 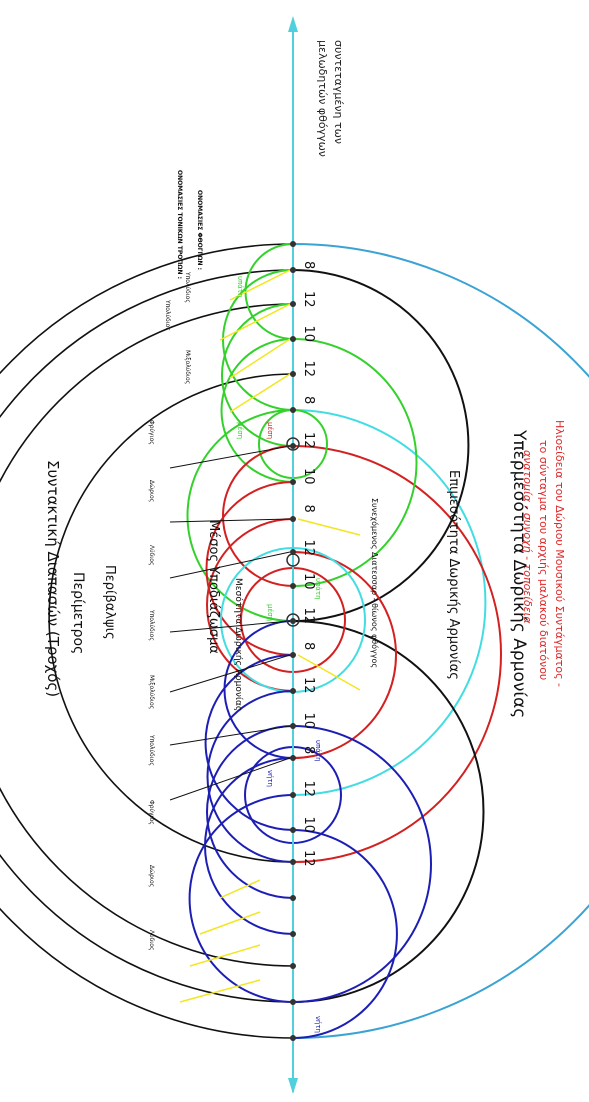 What do you see at coordinates (322, 98) in the screenshot?
I see `axis-label-line-2: μελωδητών φθόγγων` at bounding box center [322, 98].